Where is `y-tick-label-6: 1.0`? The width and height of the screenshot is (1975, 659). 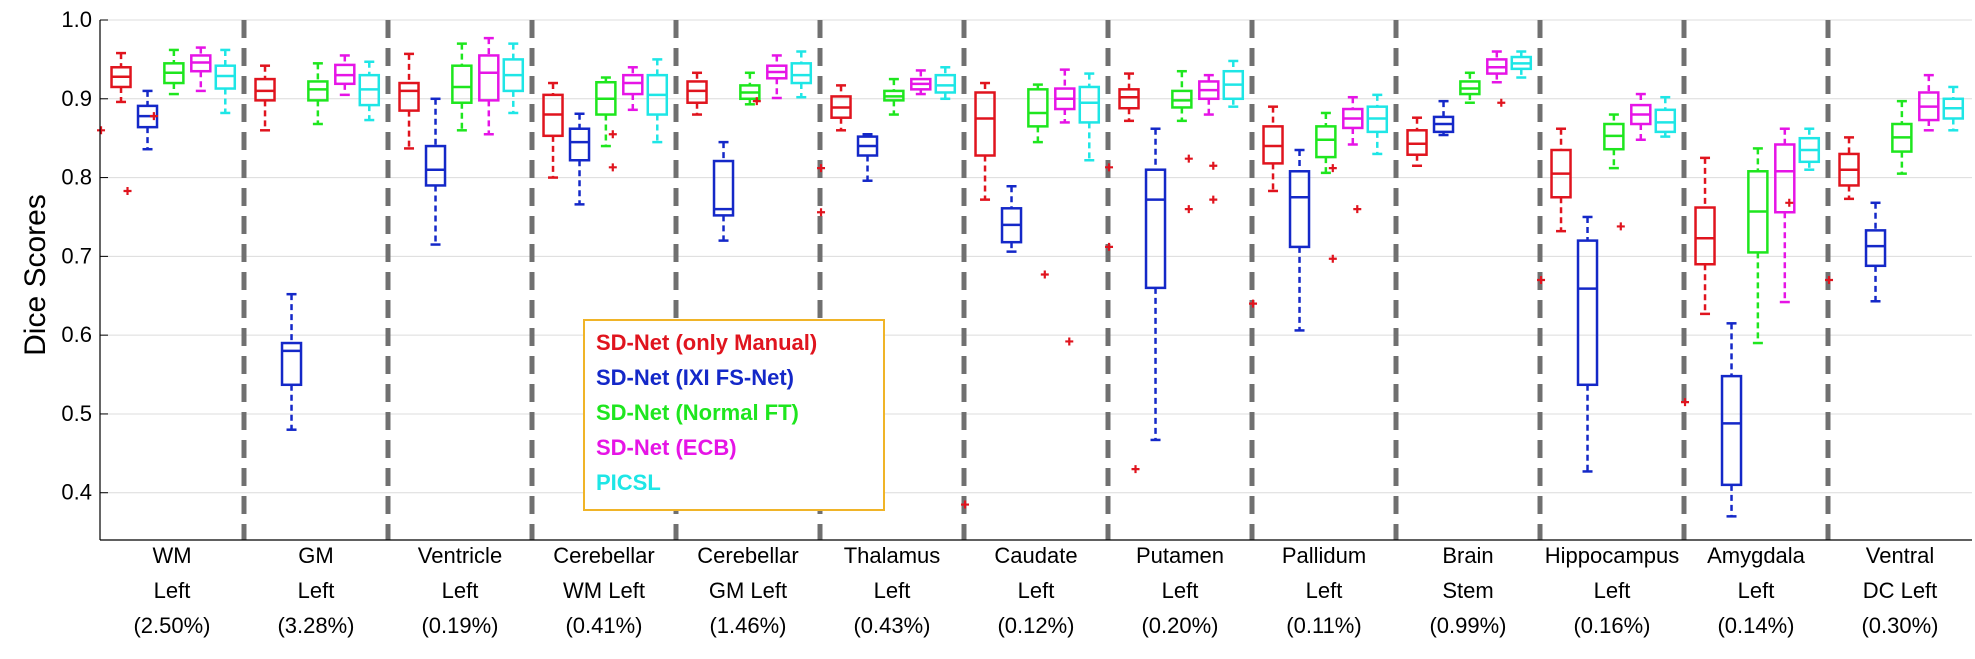 y-tick-label-6: 1.0 is located at coordinates (76, 19).